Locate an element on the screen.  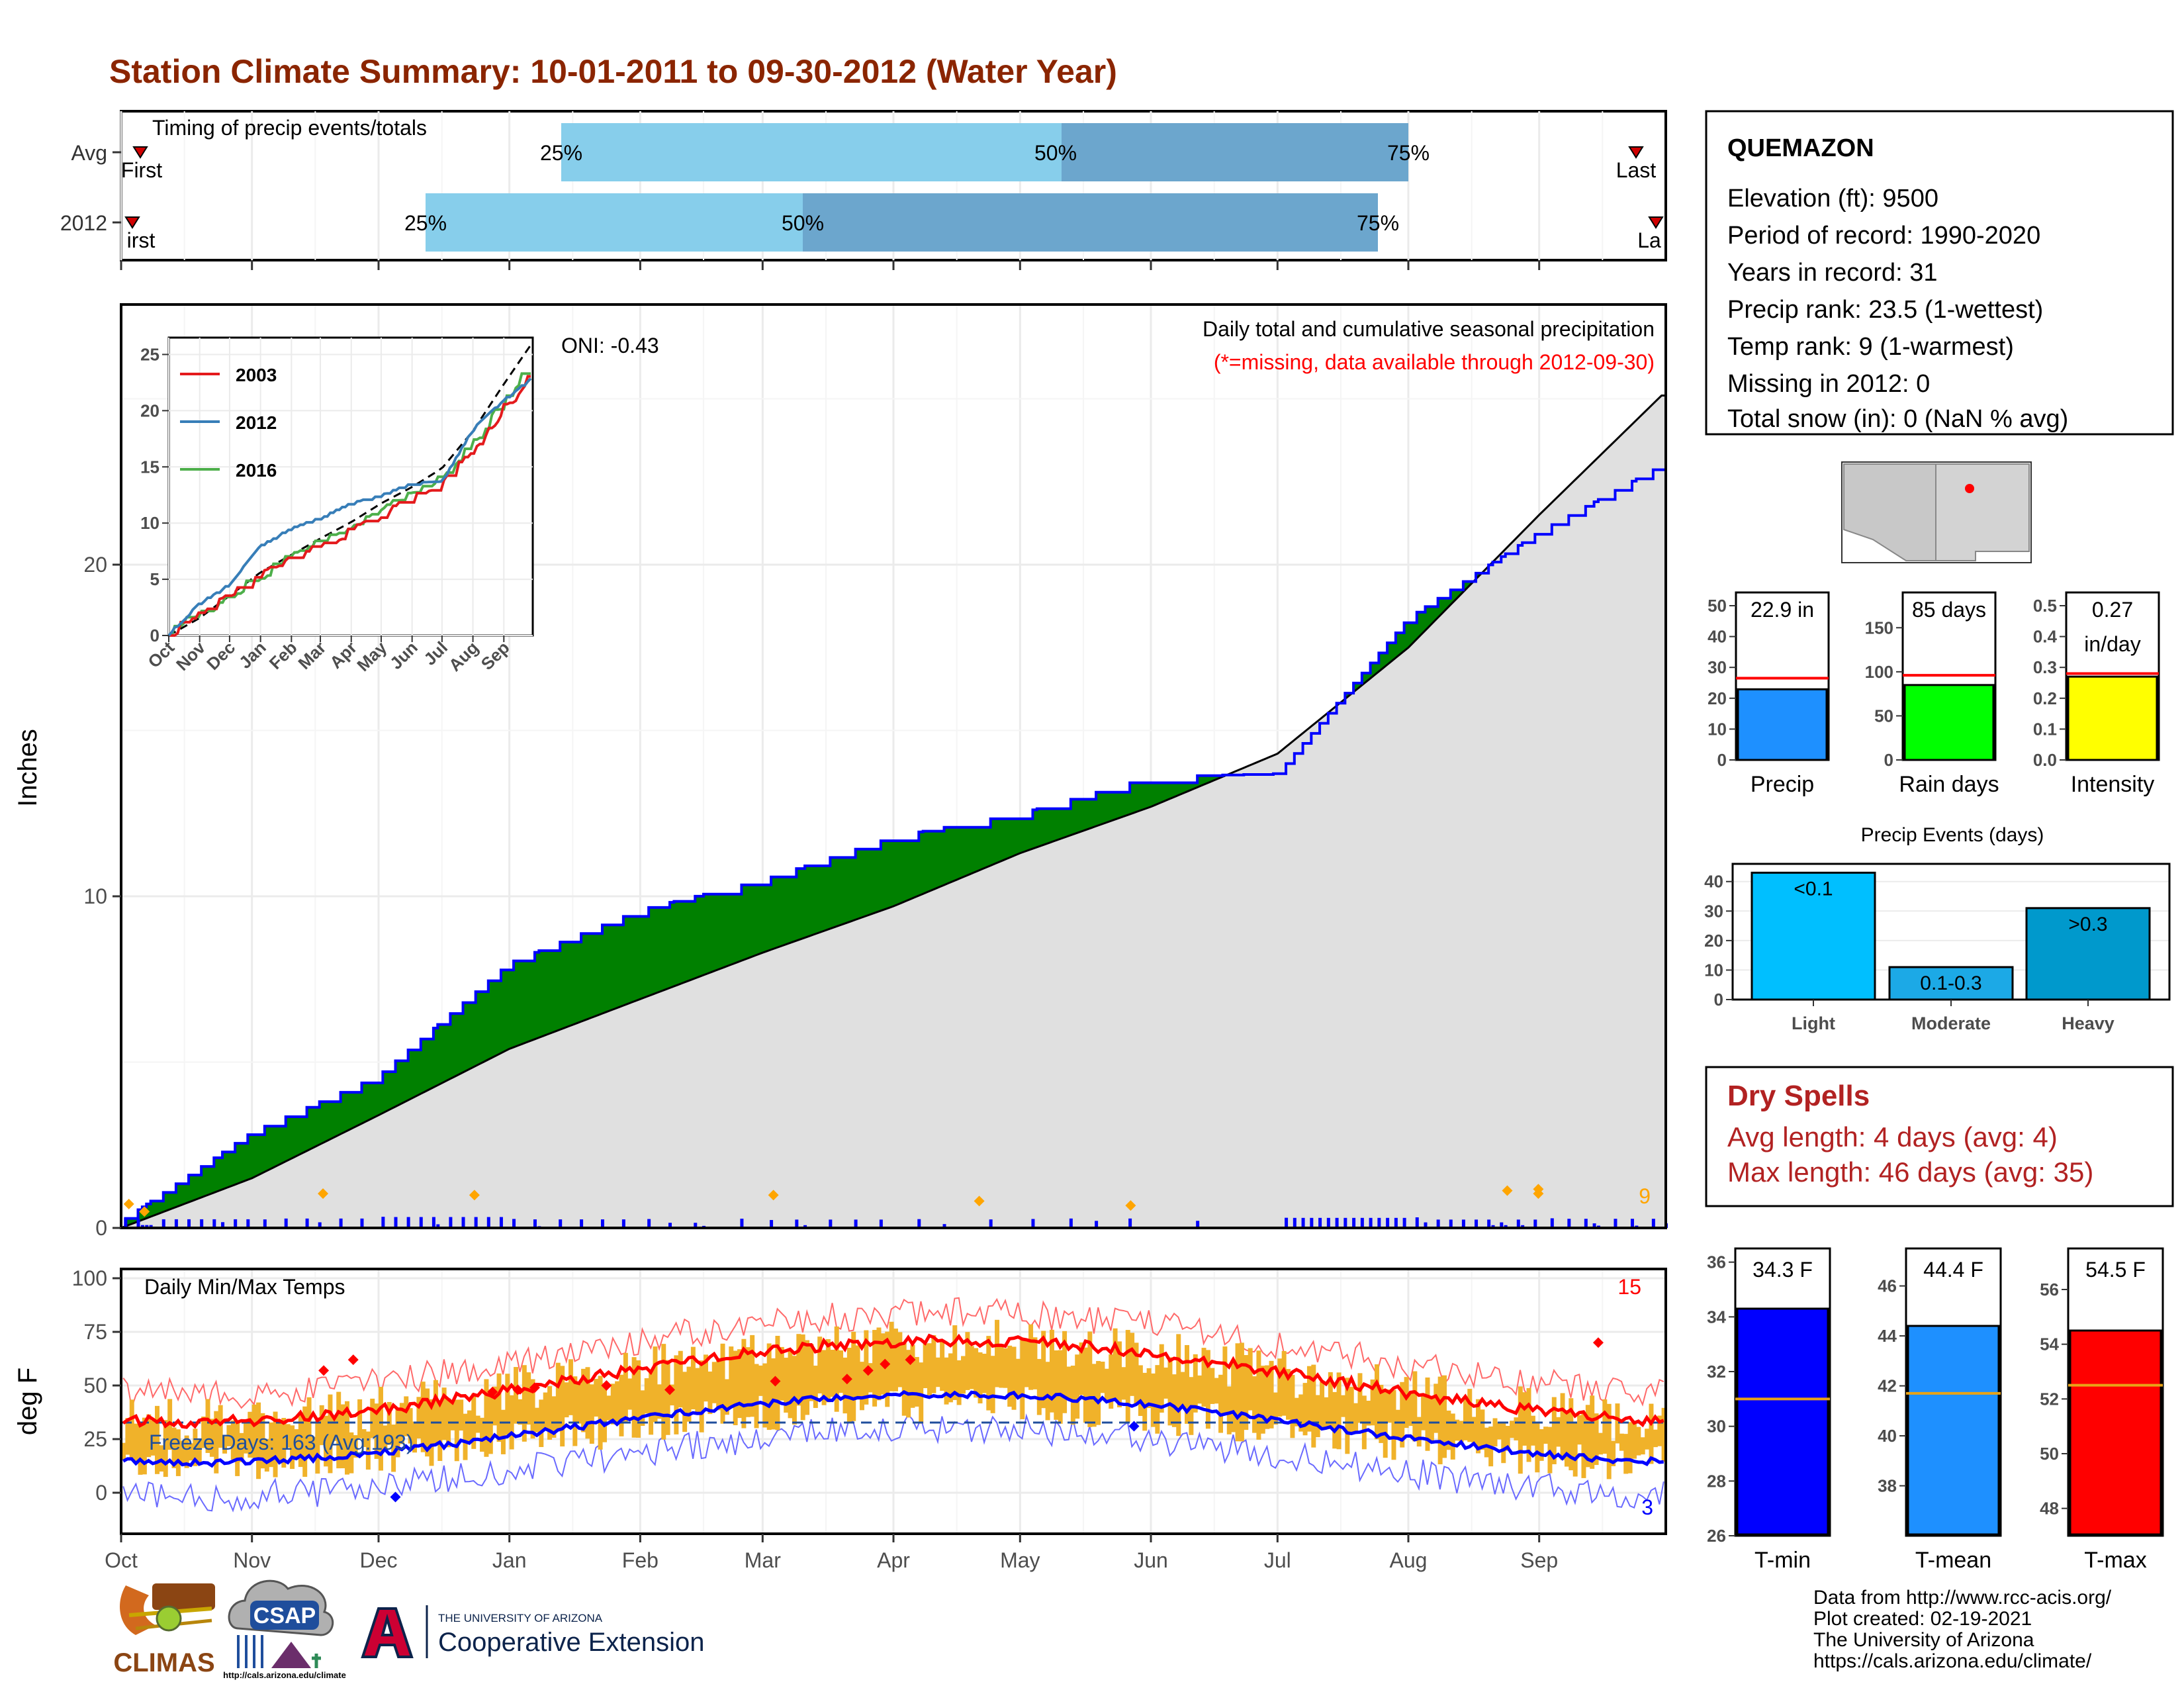
inset-line-2012 is located at coordinates (349, 507).